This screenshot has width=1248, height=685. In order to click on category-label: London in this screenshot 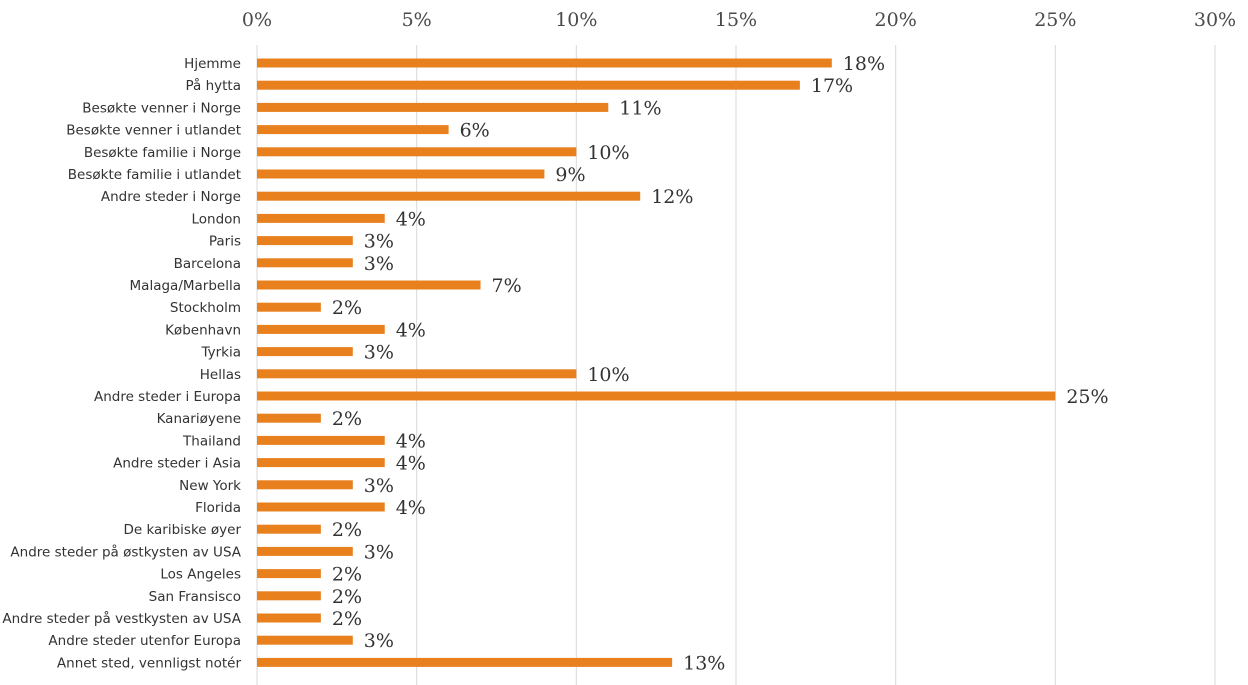, I will do `click(217, 219)`.